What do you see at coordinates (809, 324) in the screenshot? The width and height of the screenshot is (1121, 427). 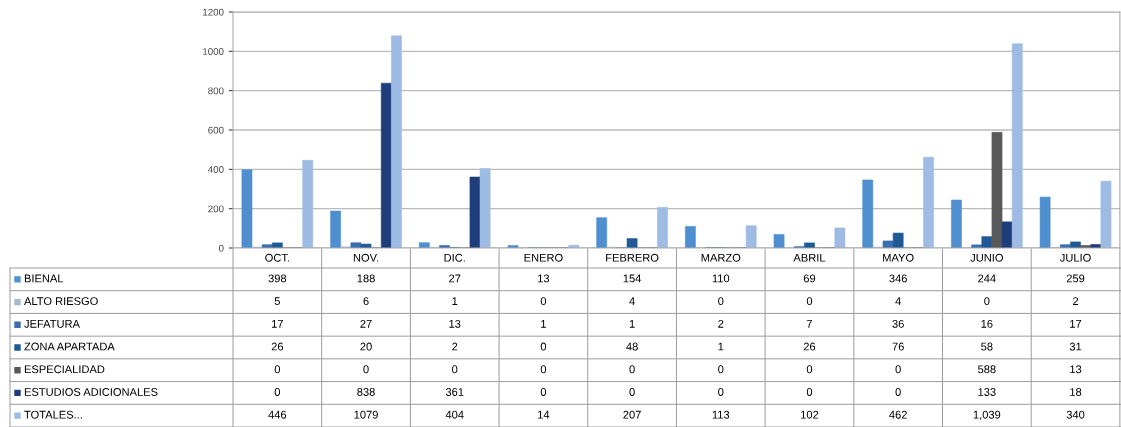 I see `data-label: 7` at bounding box center [809, 324].